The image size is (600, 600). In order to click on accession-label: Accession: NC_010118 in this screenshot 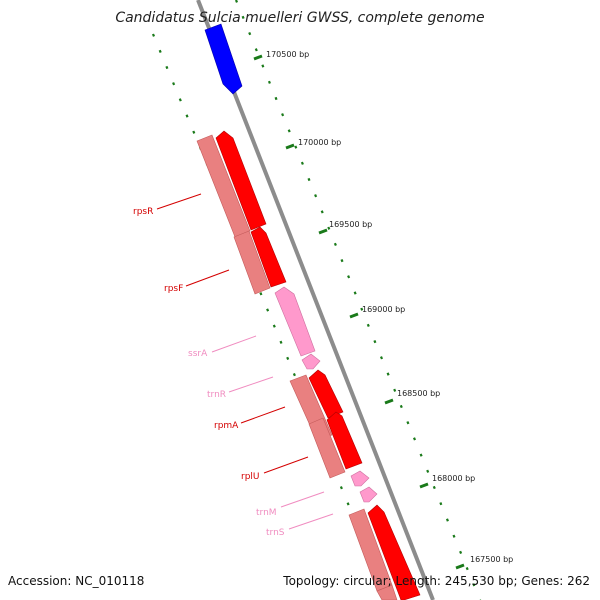, I will do `click(76, 581)`.